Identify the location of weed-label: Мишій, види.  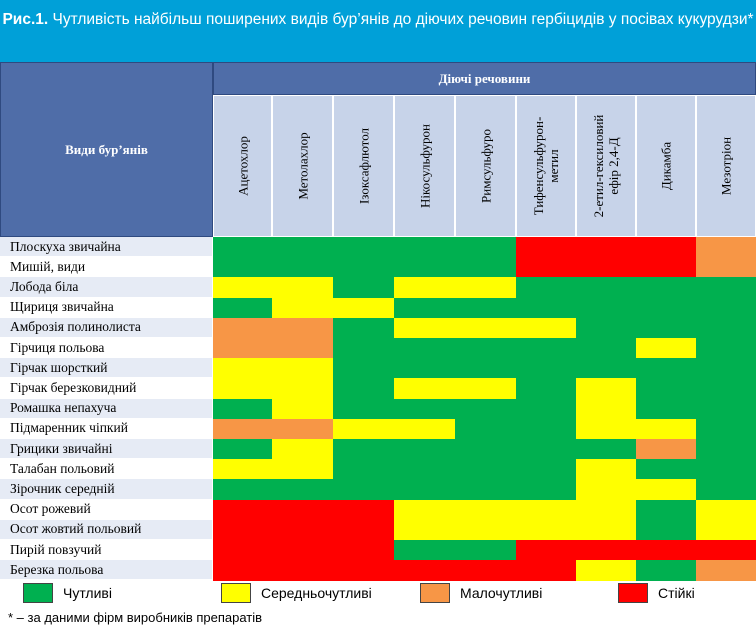
(106, 267).